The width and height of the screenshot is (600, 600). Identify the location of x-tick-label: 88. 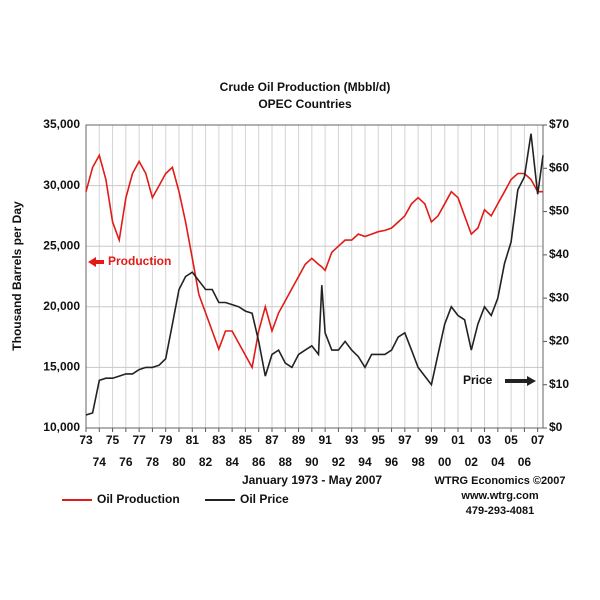
(286, 462).